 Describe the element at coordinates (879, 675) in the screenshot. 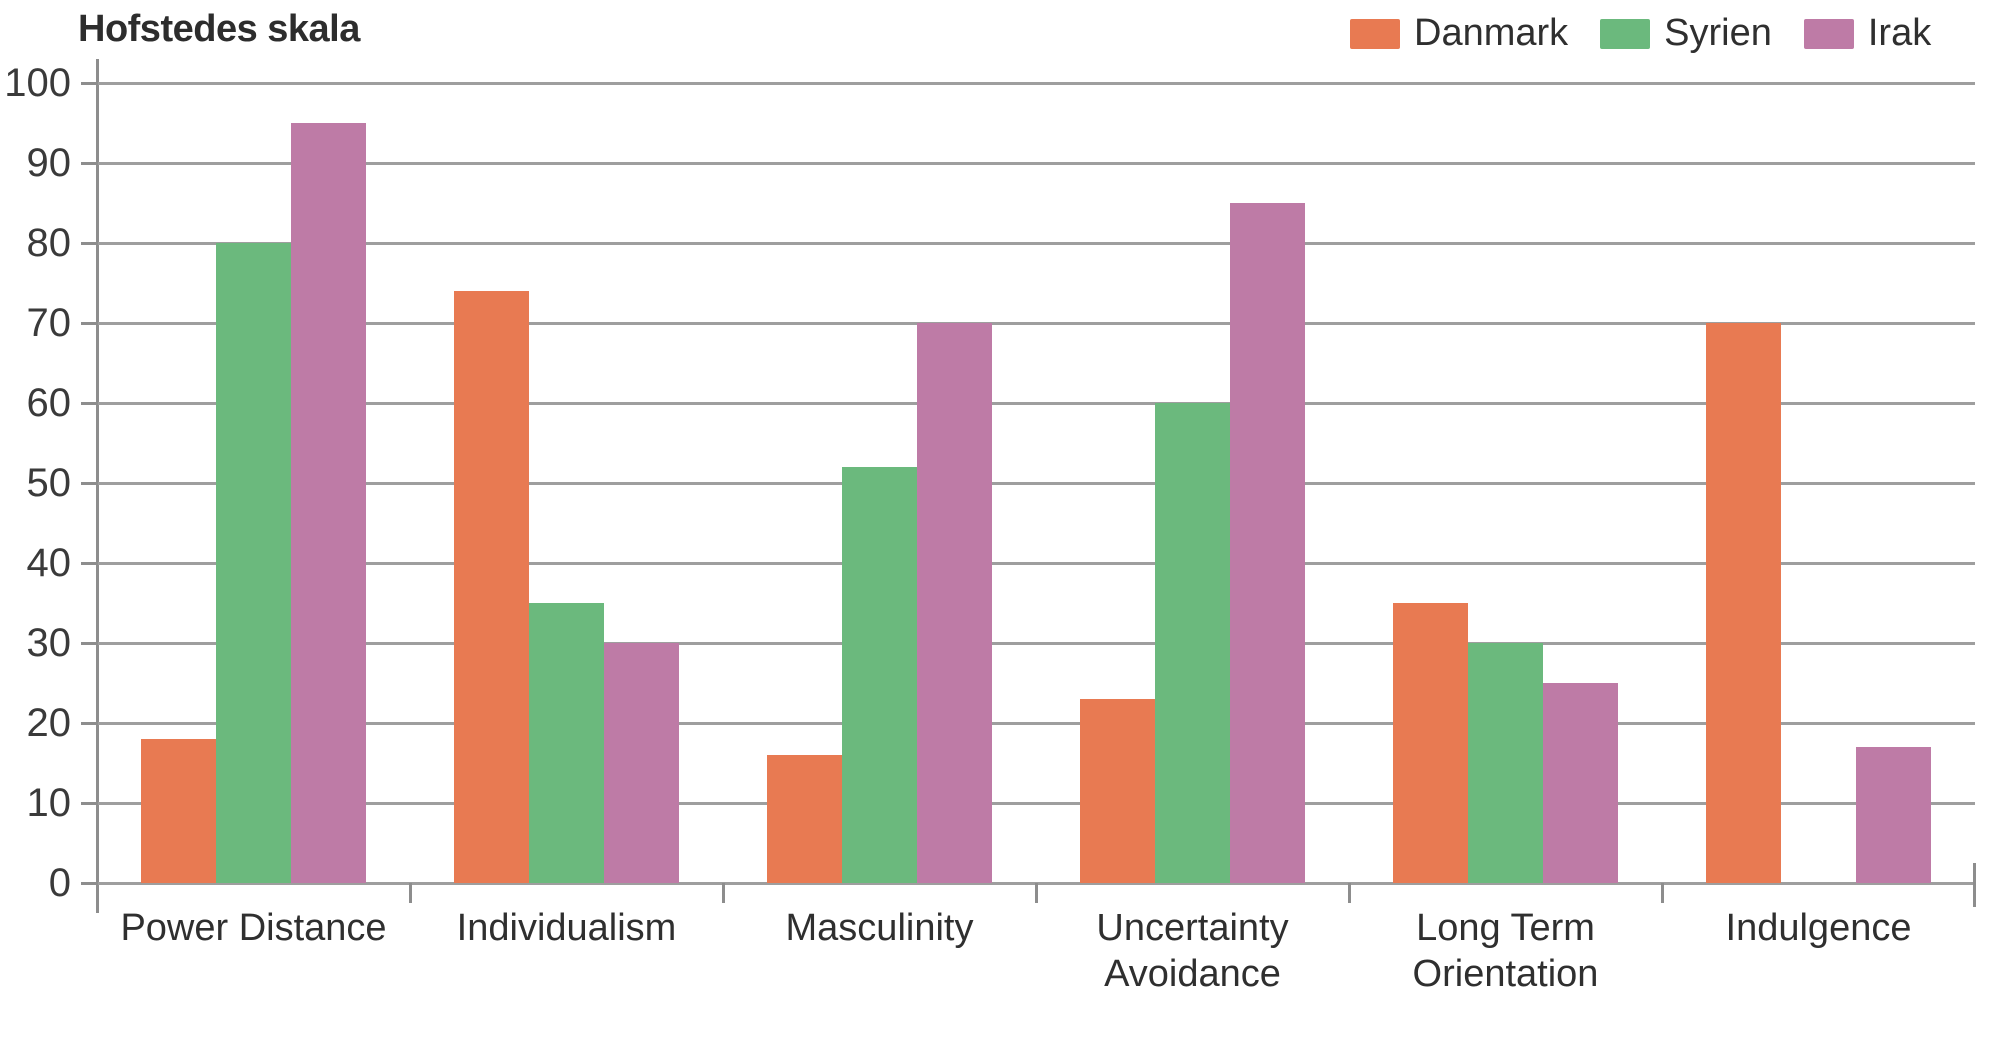

I see `bar-syrien-masculinity` at that location.